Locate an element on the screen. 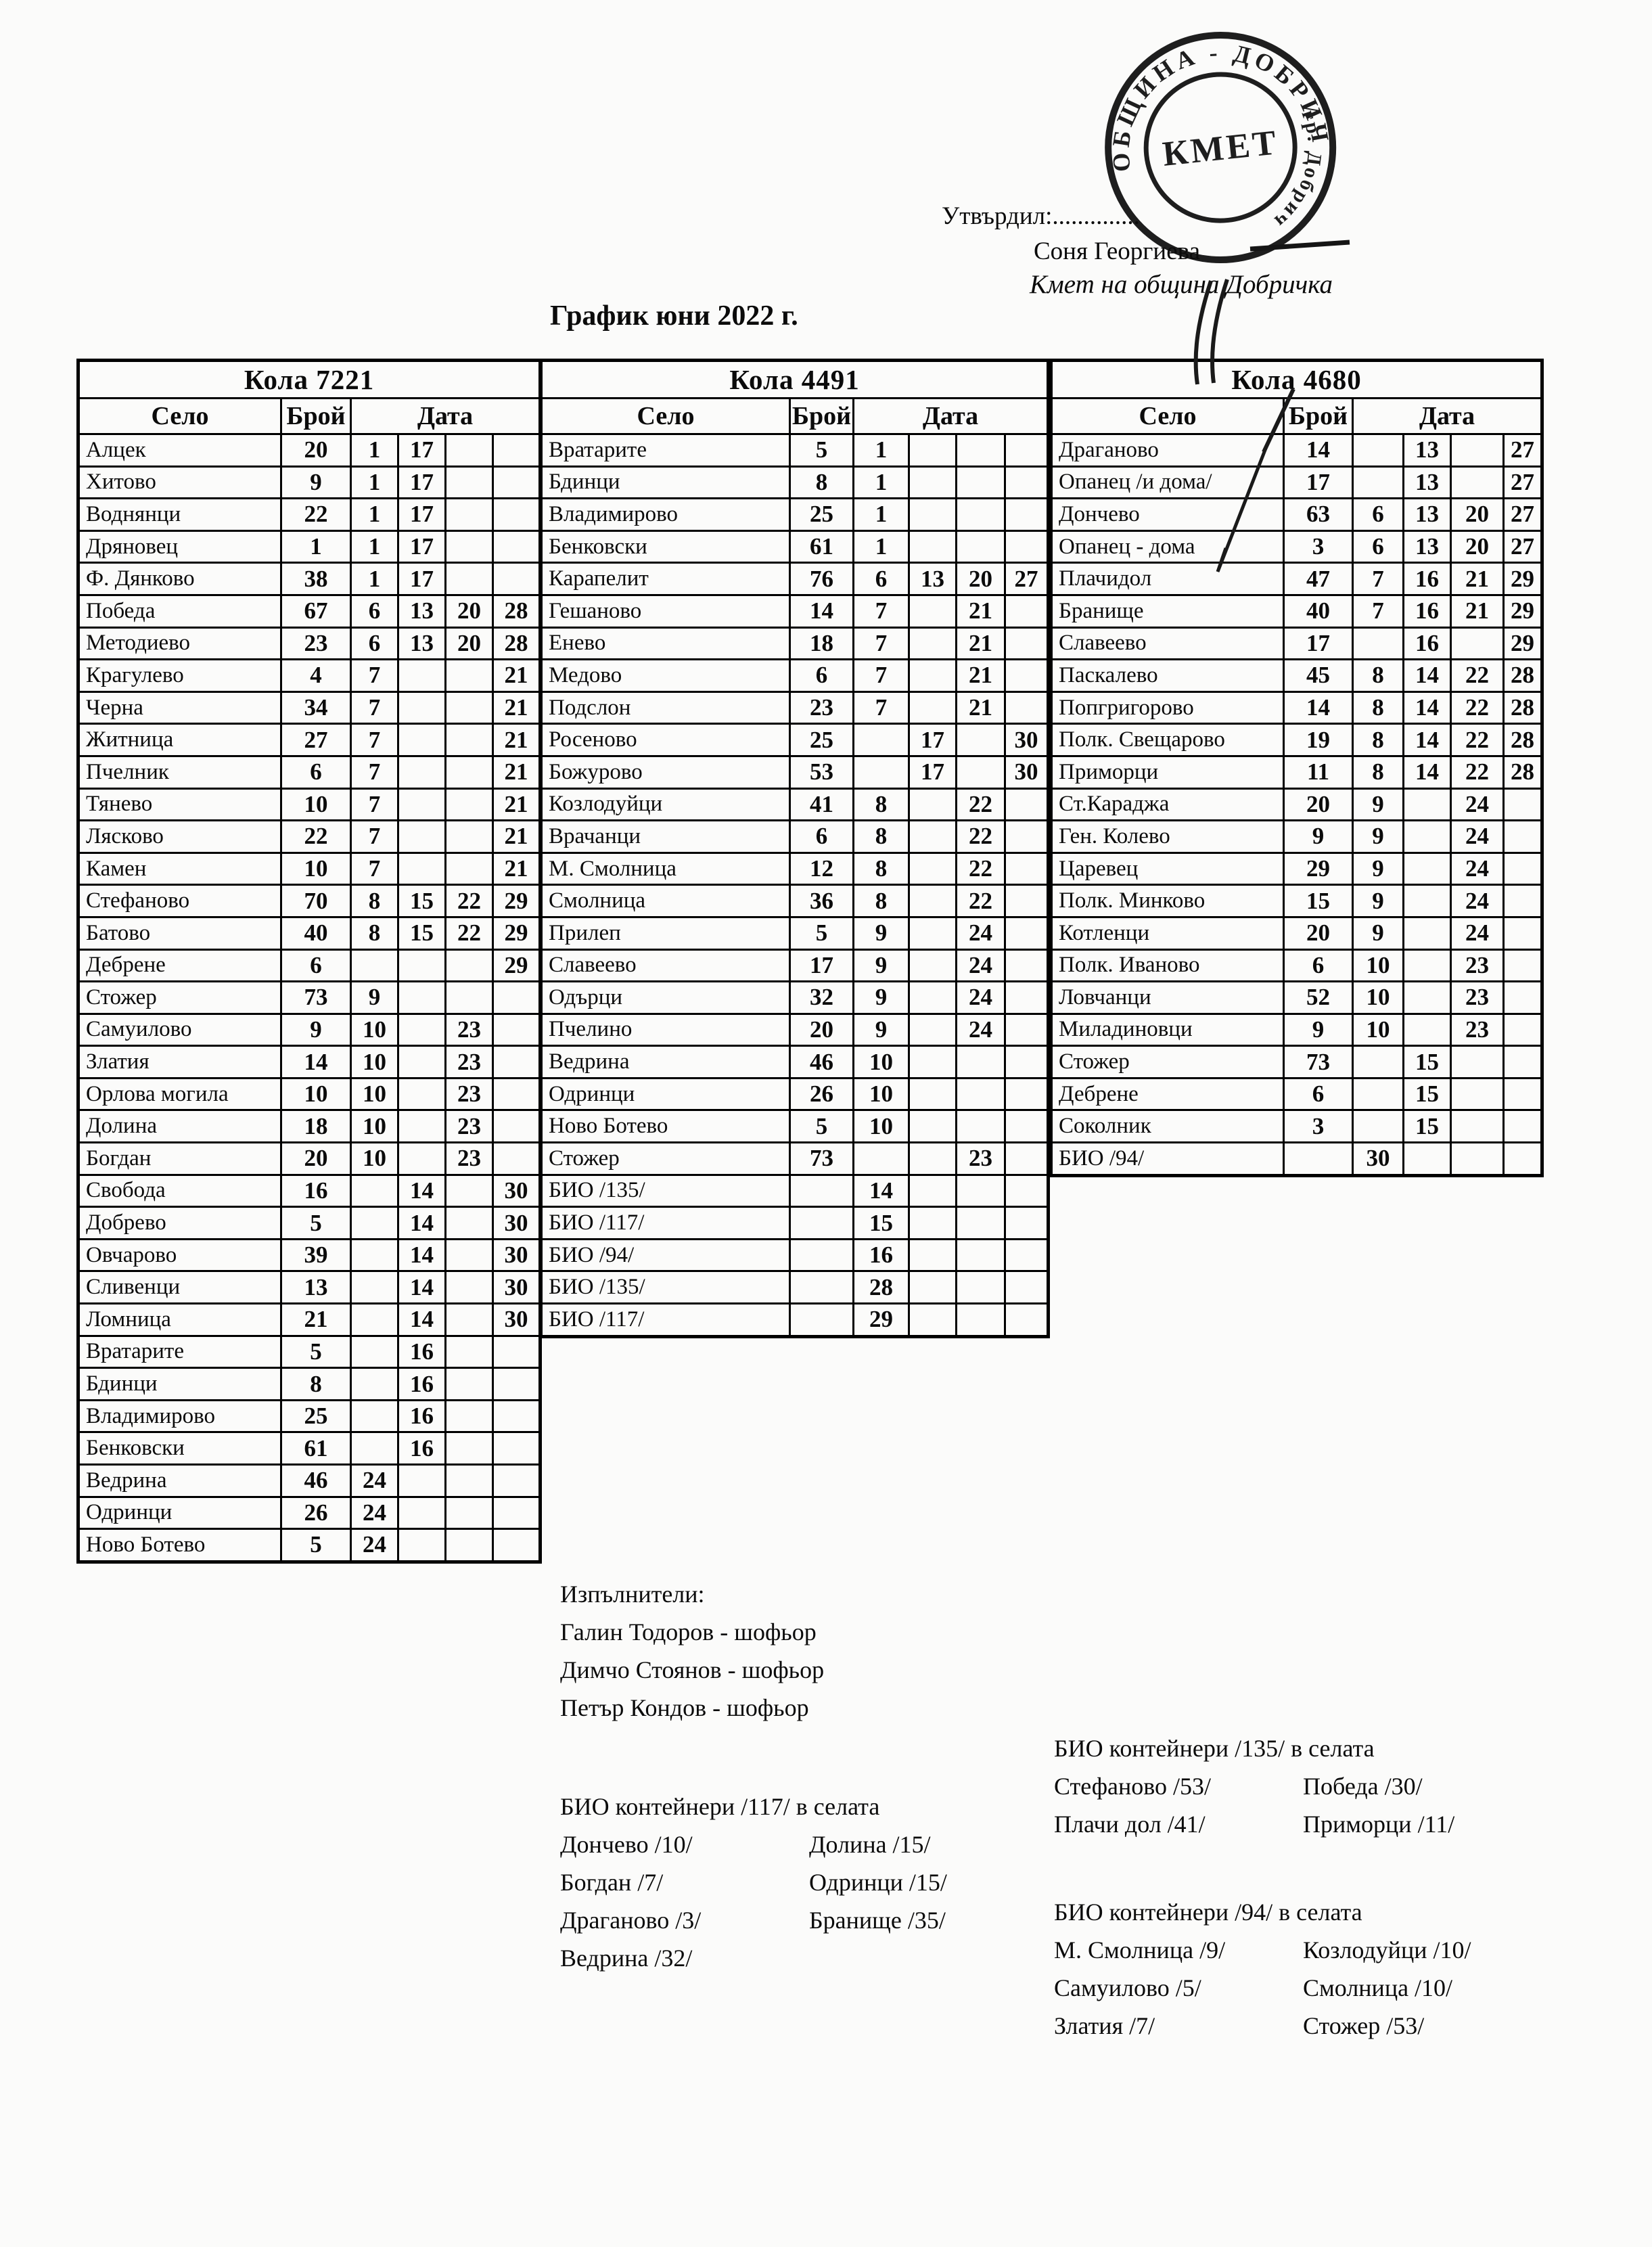  count-cell: 36 is located at coordinates (822, 901).